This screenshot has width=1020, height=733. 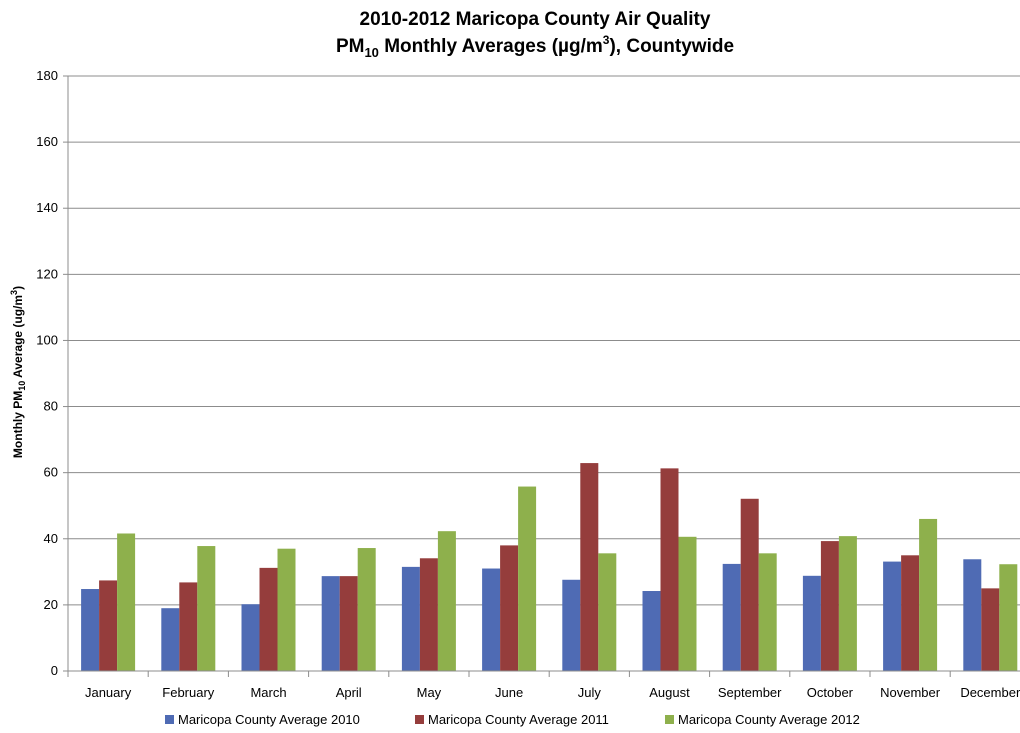 What do you see at coordinates (750, 692) in the screenshot?
I see `x-tick-label-september: September` at bounding box center [750, 692].